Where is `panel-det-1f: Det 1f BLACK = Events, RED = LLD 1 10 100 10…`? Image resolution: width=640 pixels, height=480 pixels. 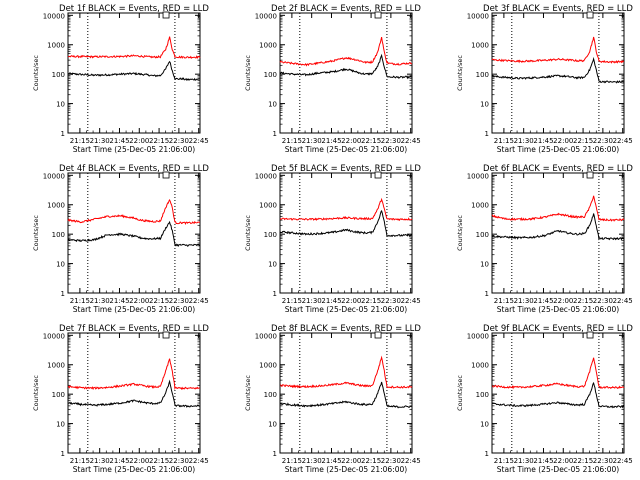 panel-det-1f: Det 1f BLACK = Events, RED = LLD 1 10 100 10… is located at coordinates (120, 79).